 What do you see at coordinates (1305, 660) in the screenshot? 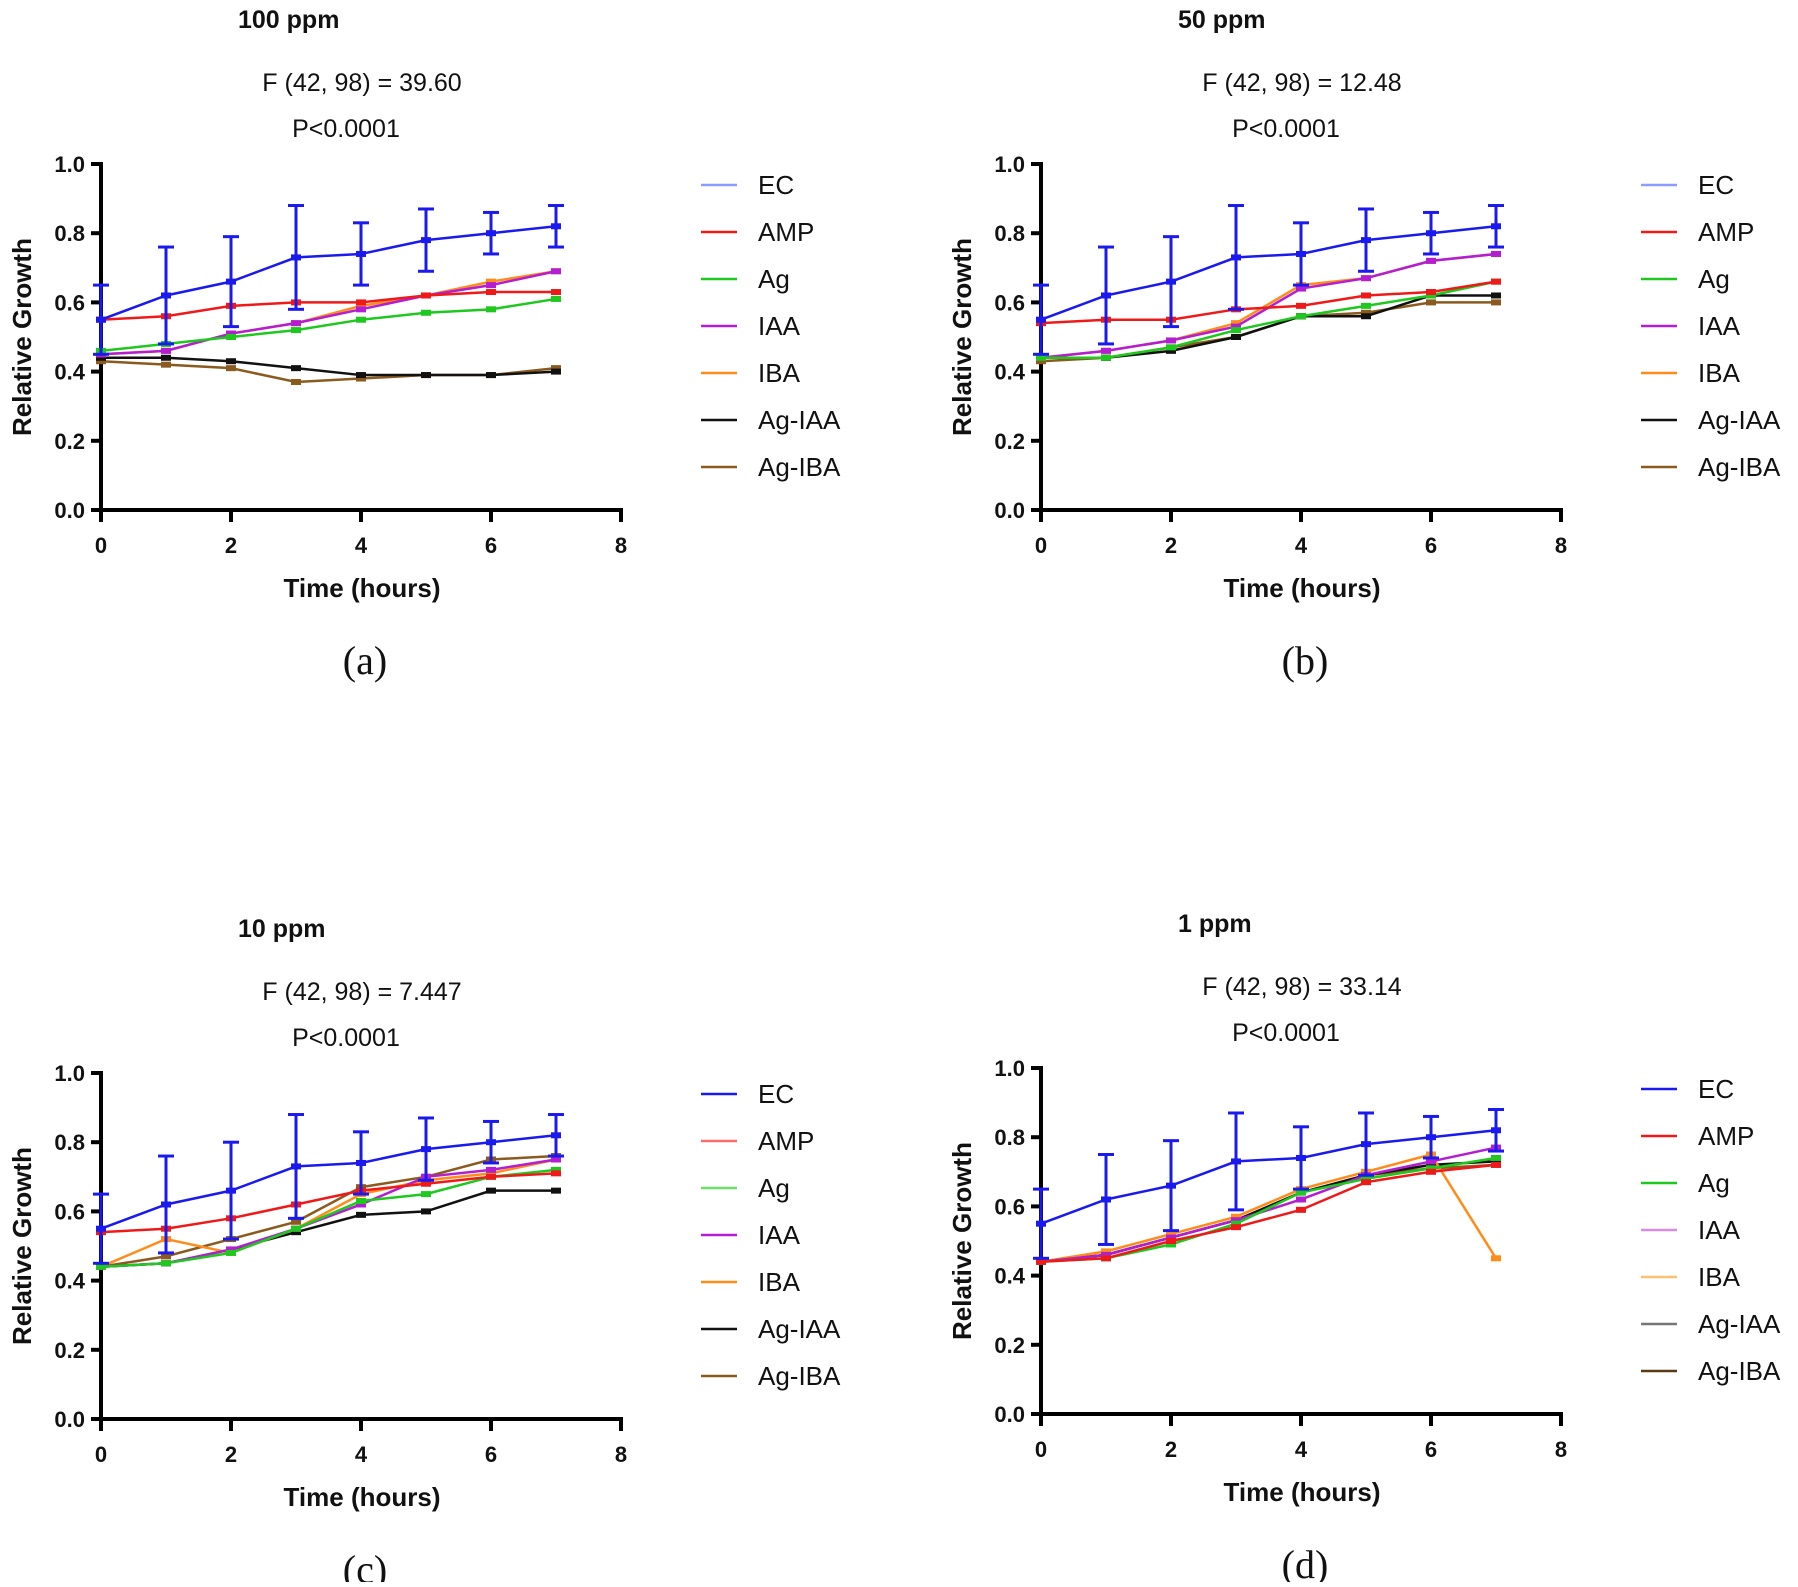
I see `panel-label: (b)` at bounding box center [1305, 660].